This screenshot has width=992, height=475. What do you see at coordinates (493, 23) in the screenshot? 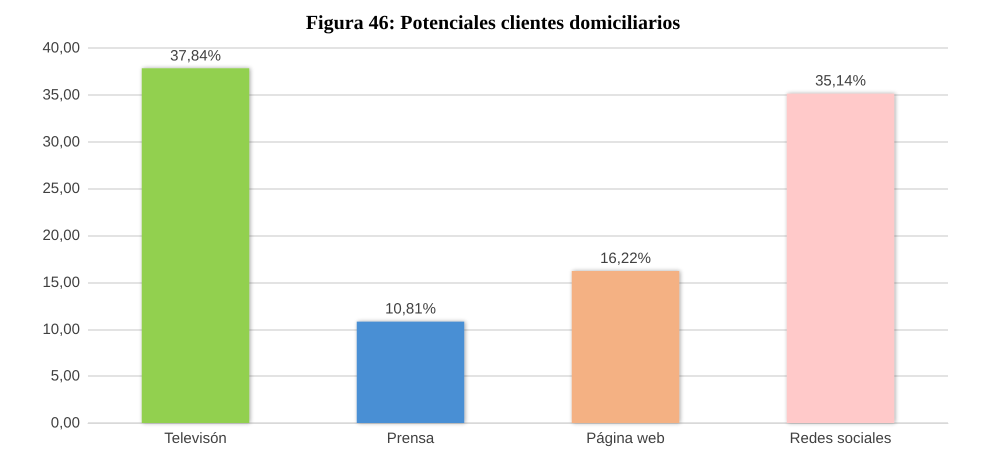
I see `chart-title: Figura 46: Potenciales clientes domiciliarios` at bounding box center [493, 23].